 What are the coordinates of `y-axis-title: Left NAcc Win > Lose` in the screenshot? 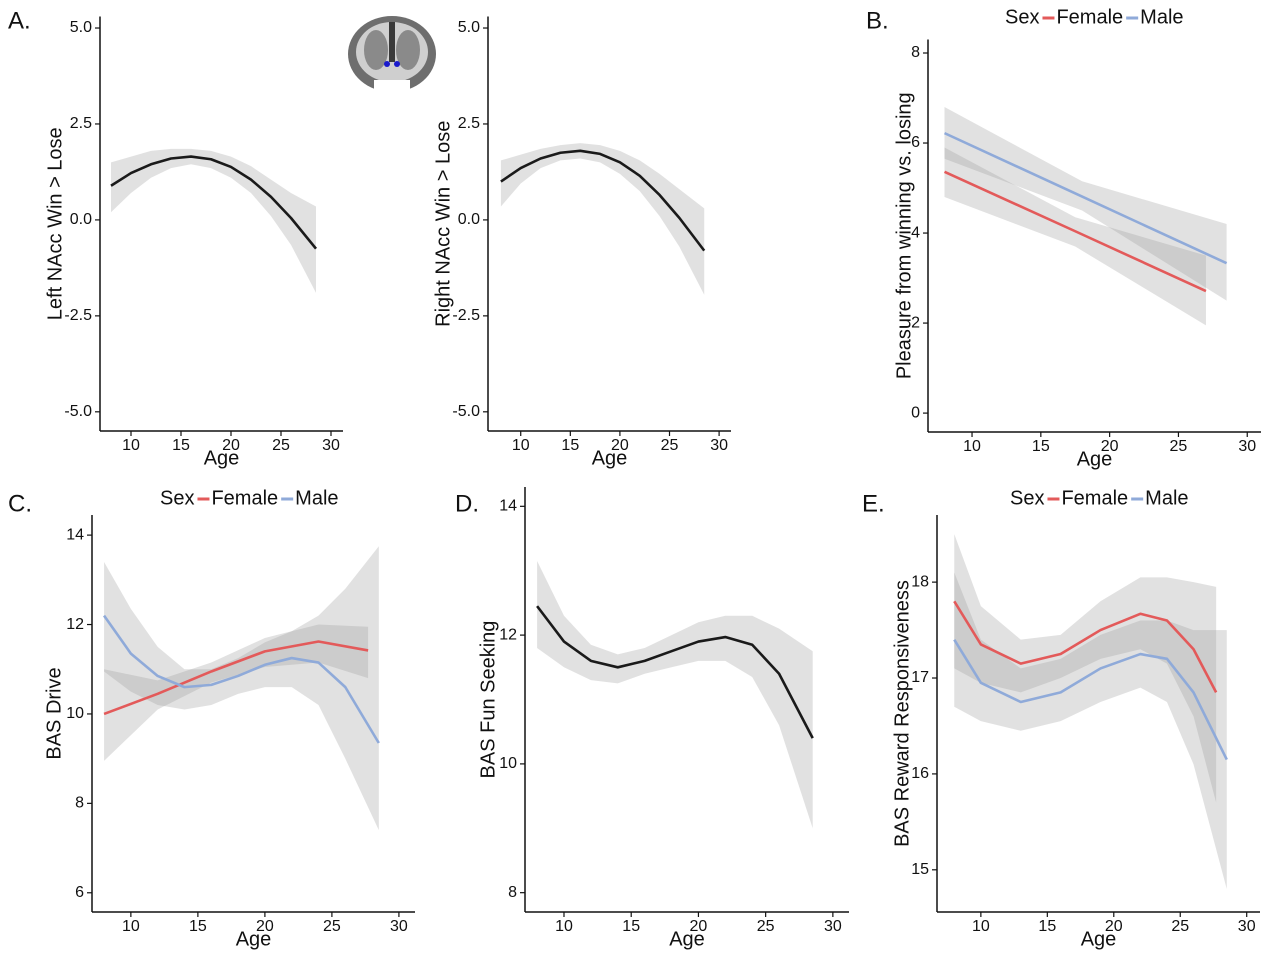 It's located at (55, 223).